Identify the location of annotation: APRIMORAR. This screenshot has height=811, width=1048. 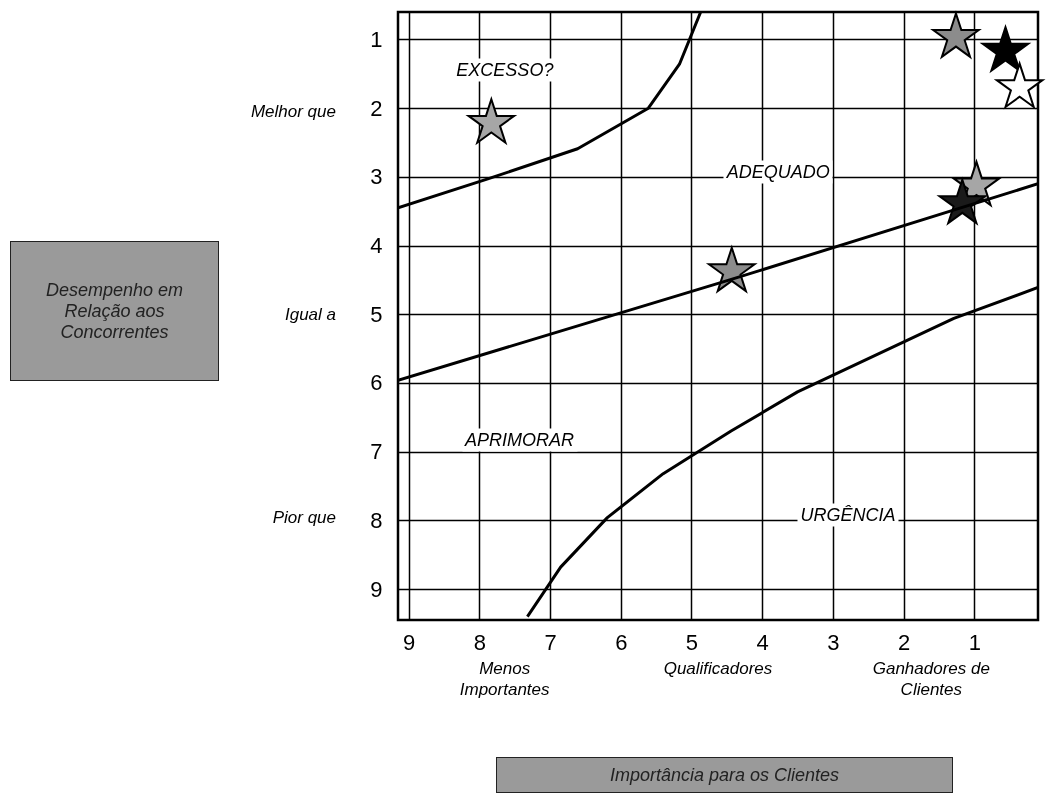
(520, 440).